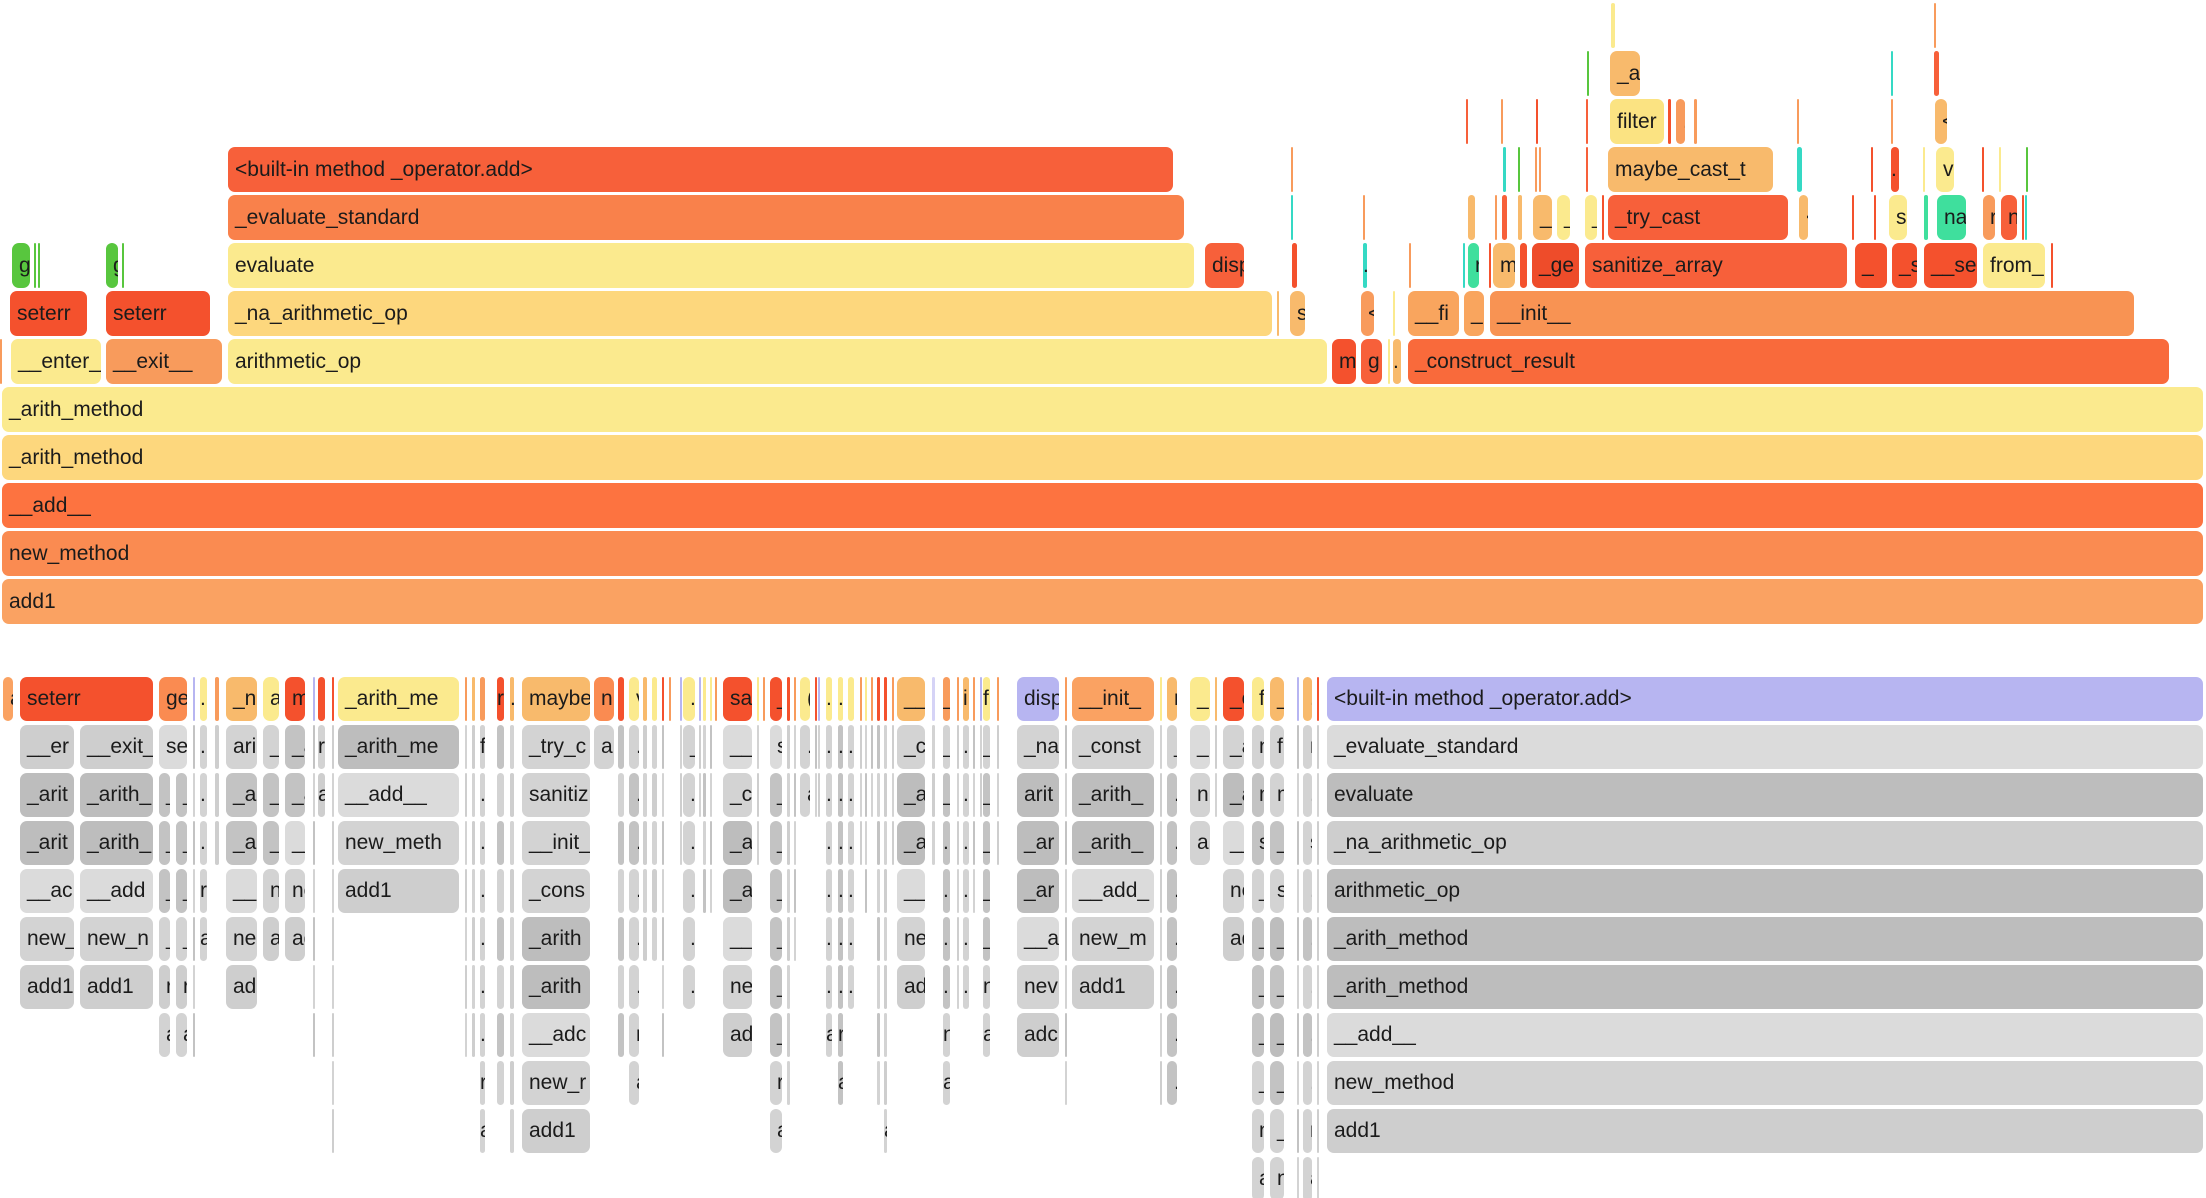  I want to click on frame-try-c: _try_c, so click(556, 747).